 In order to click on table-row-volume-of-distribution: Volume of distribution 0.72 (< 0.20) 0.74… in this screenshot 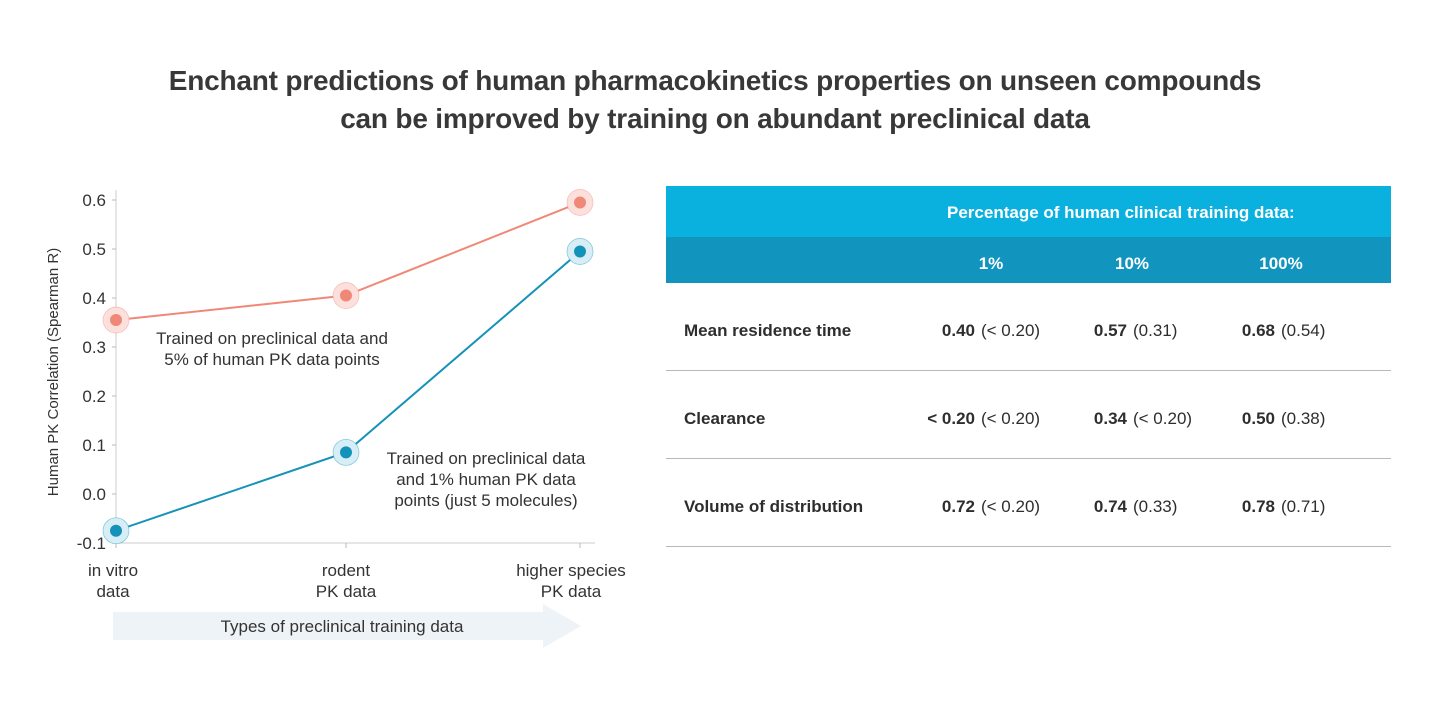, I will do `click(1028, 503)`.